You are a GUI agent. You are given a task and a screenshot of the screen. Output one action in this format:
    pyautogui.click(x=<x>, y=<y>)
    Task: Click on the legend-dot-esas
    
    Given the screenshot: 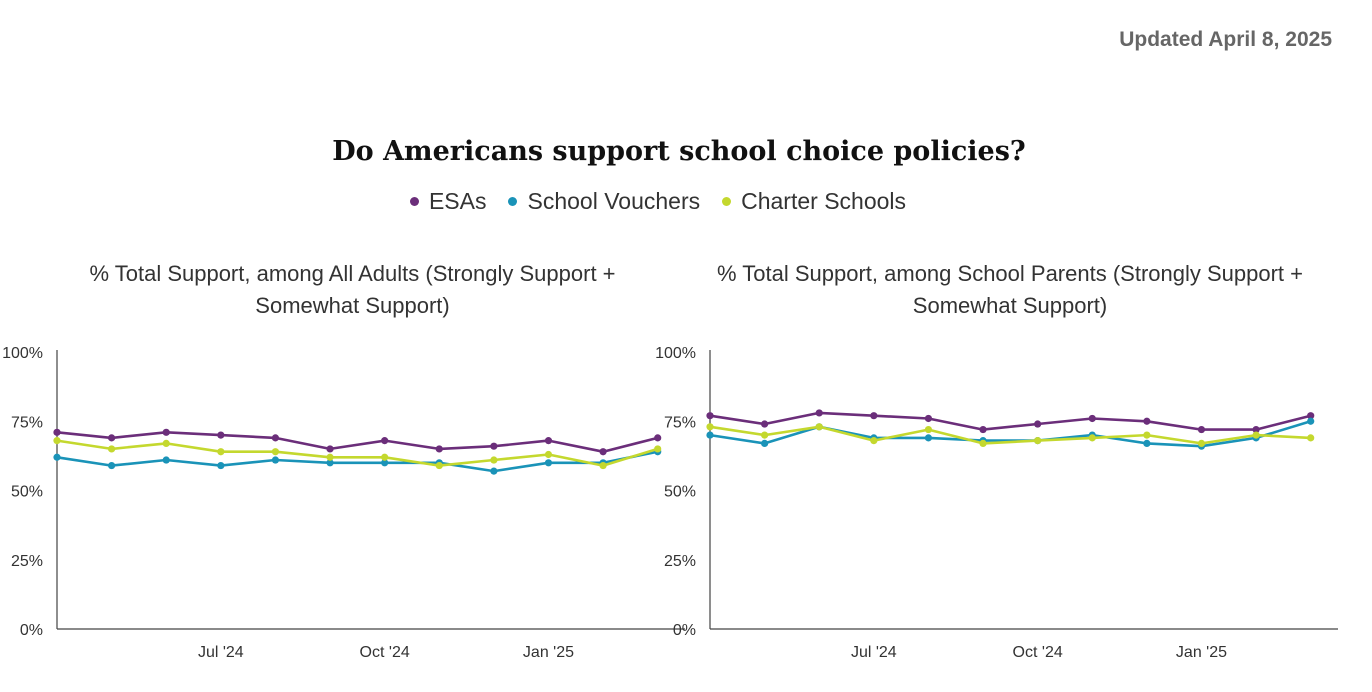 What is the action you would take?
    pyautogui.click(x=414, y=201)
    